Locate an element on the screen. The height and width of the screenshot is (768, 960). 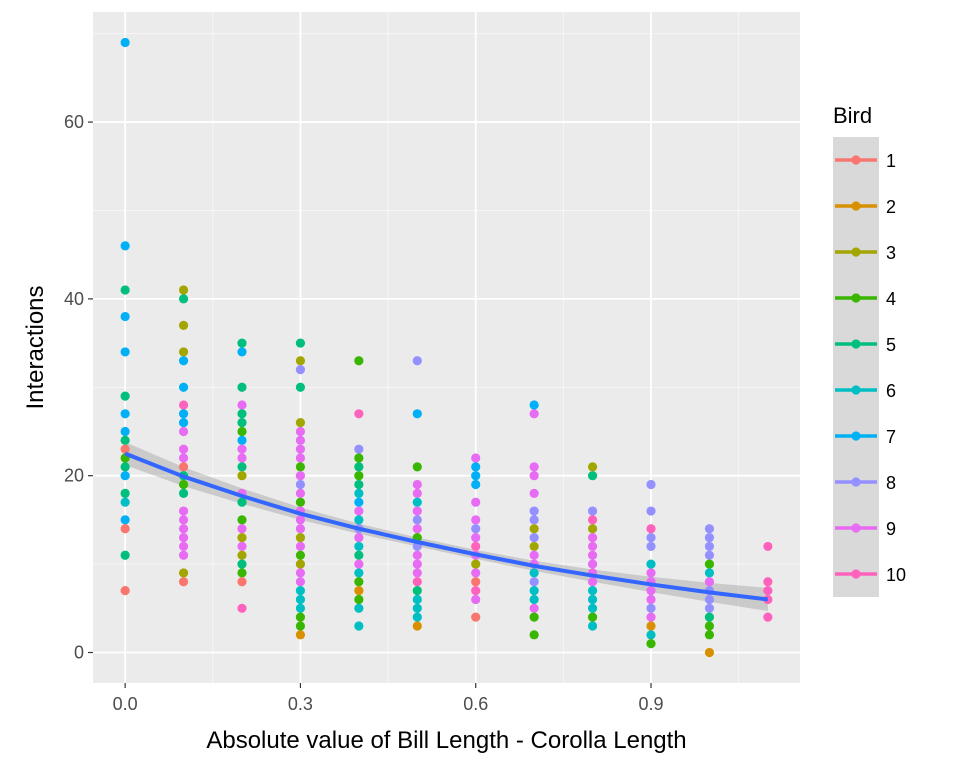
x-tick-label: 0.0 is located at coordinates (125, 704).